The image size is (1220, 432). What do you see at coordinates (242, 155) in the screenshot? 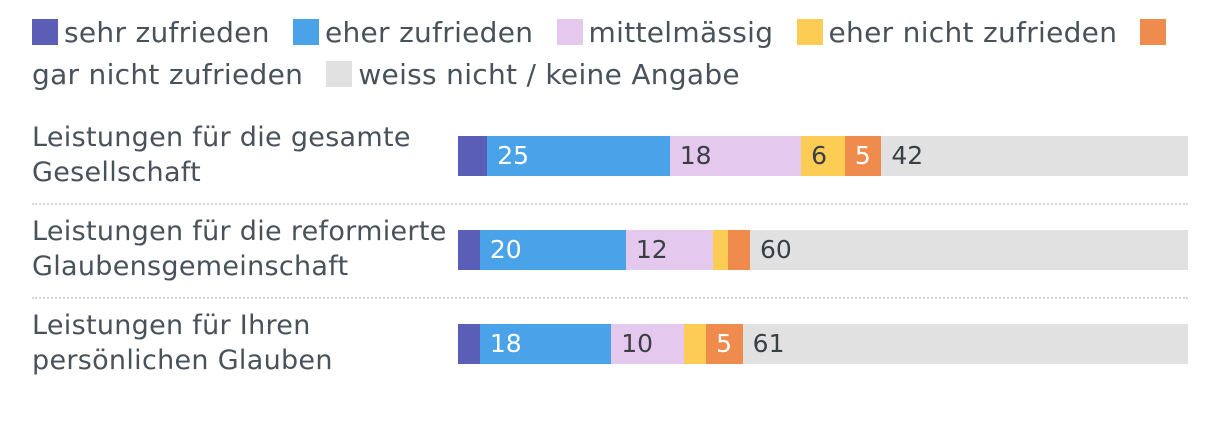
I see `row-label-1: Leistungen für die gesamte Gesellschaft` at bounding box center [242, 155].